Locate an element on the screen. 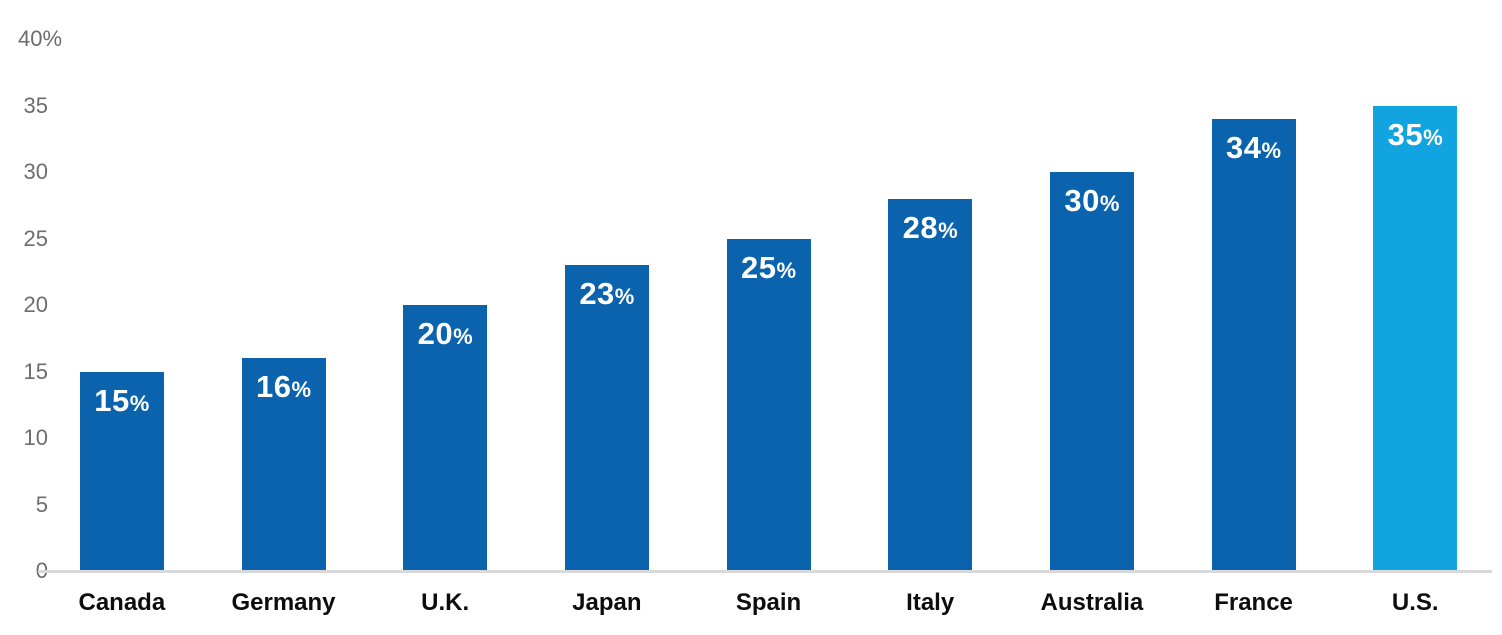  x-axis-label-spain: Spain is located at coordinates (768, 602).